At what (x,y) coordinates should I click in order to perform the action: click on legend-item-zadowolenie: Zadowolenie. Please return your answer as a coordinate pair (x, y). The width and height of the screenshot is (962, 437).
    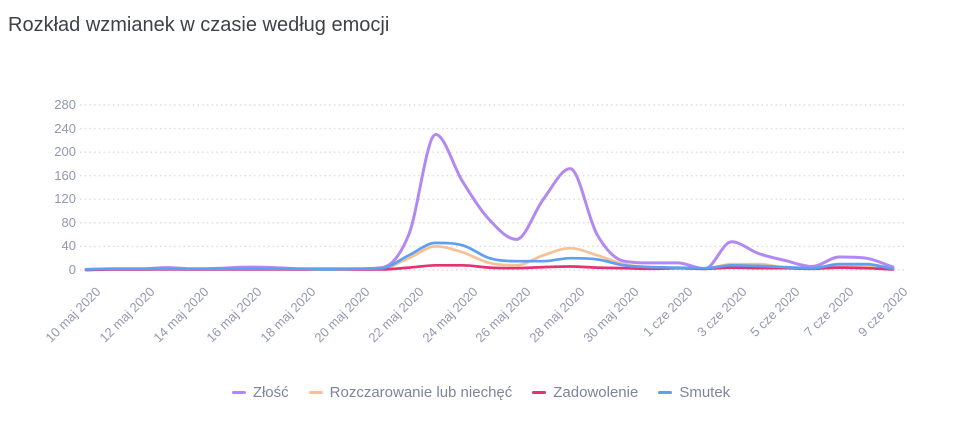
    Looking at the image, I should click on (585, 392).